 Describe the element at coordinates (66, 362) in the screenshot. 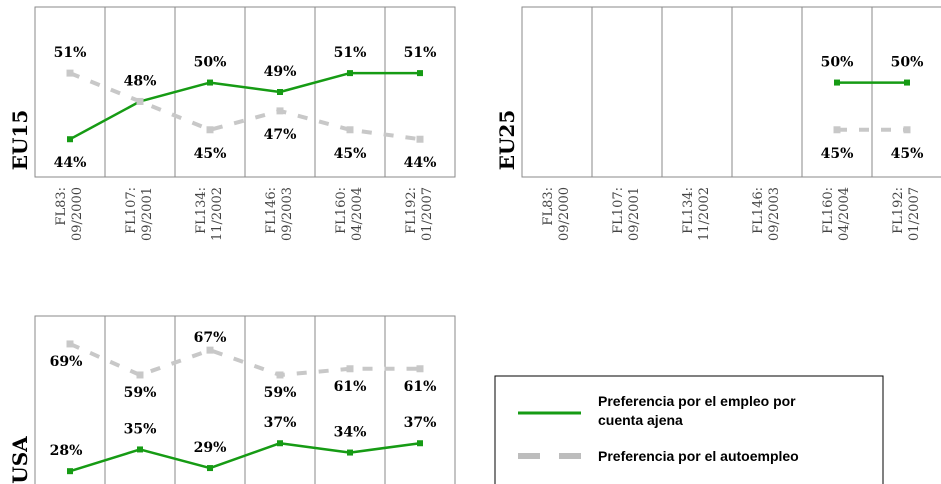

I see `data-label: 69%` at that location.